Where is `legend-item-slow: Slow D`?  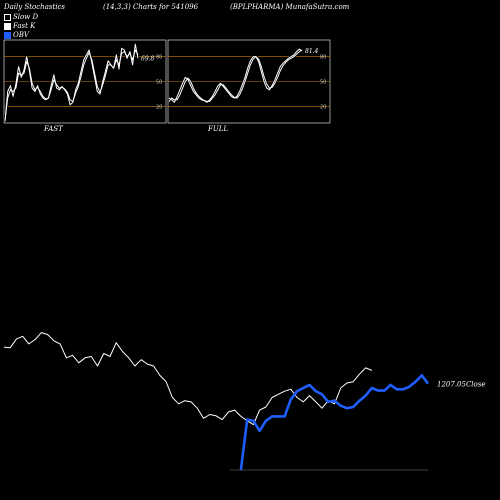 legend-item-slow: Slow D is located at coordinates (21, 17).